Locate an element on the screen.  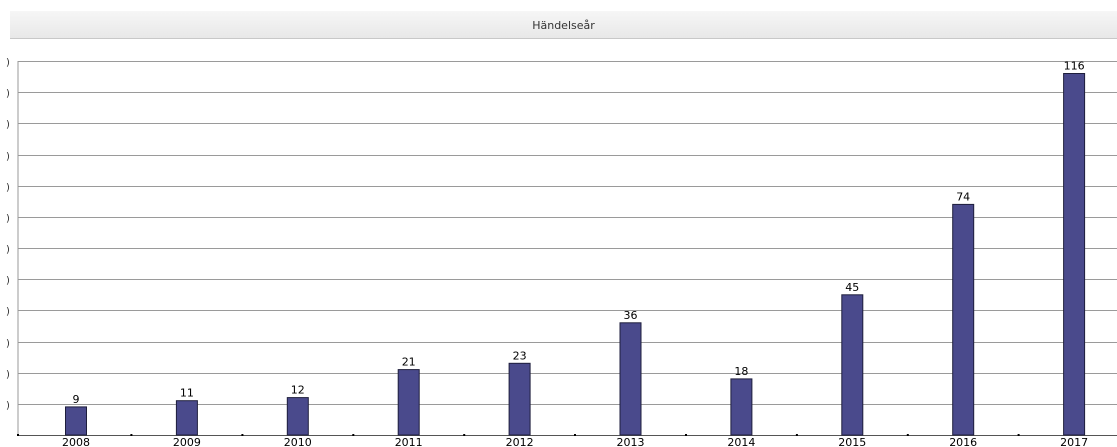
x-tick-label-2014: 2014 is located at coordinates (741, 441).